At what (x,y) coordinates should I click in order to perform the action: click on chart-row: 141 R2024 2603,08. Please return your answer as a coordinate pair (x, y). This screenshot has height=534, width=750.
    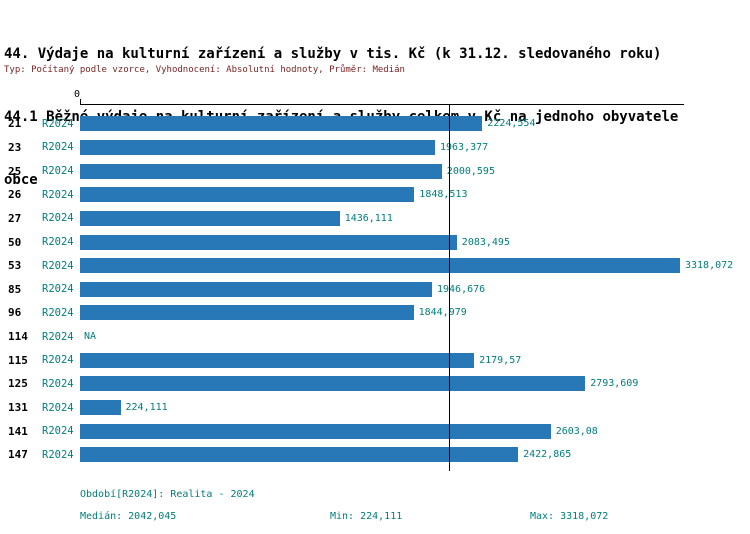
    Looking at the image, I should click on (375, 431).